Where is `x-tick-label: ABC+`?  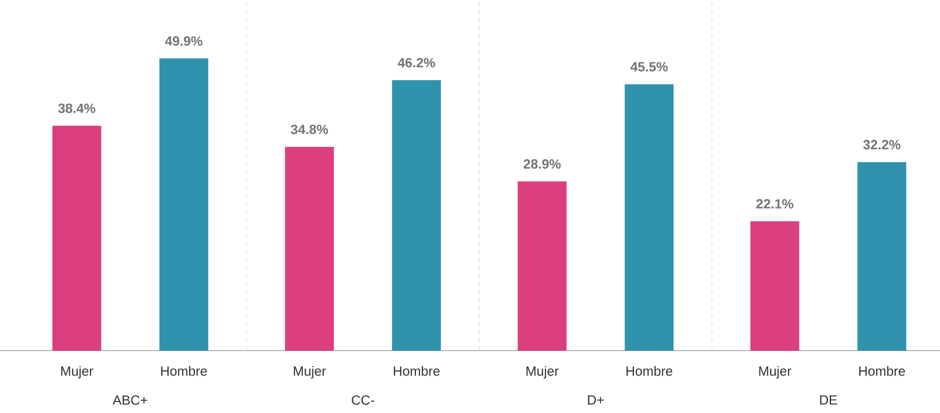
x-tick-label: ABC+ is located at coordinates (130, 400).